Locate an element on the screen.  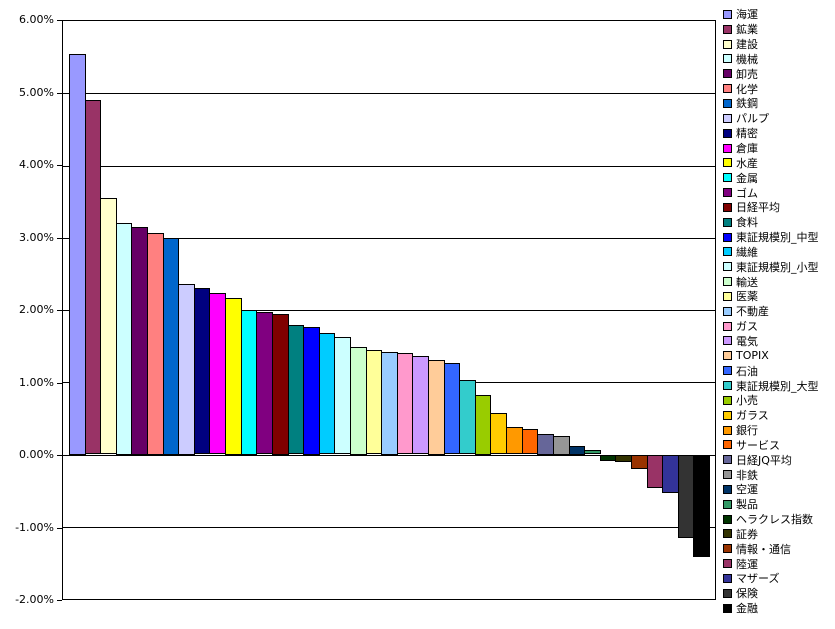
legend-label: 情報・通信 is located at coordinates (763, 549).